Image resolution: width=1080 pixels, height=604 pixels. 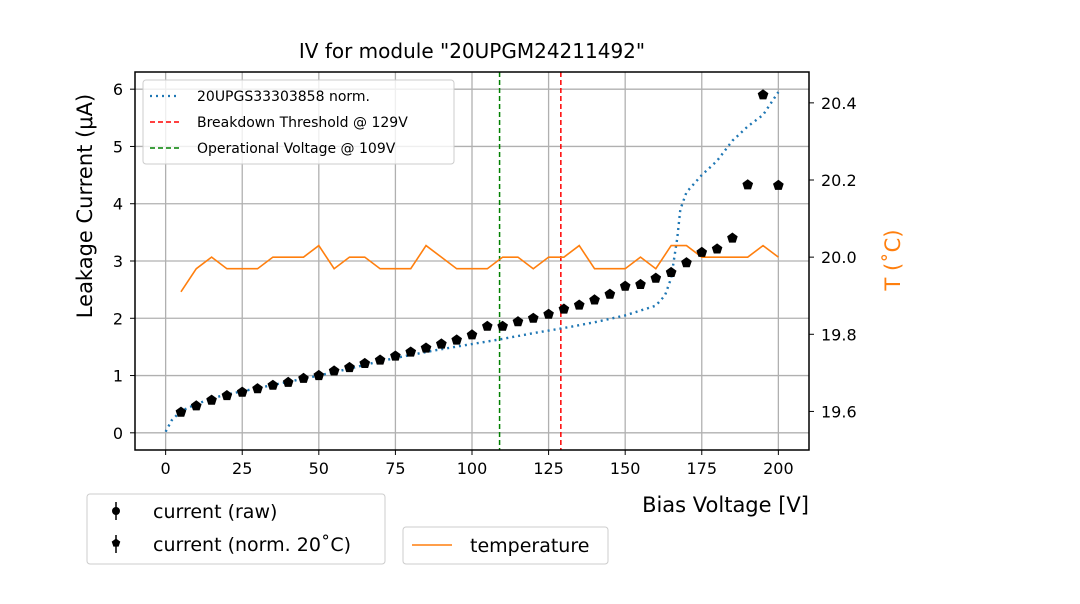 What do you see at coordinates (839, 334) in the screenshot?
I see `y2-tick-label: 19.8` at bounding box center [839, 334].